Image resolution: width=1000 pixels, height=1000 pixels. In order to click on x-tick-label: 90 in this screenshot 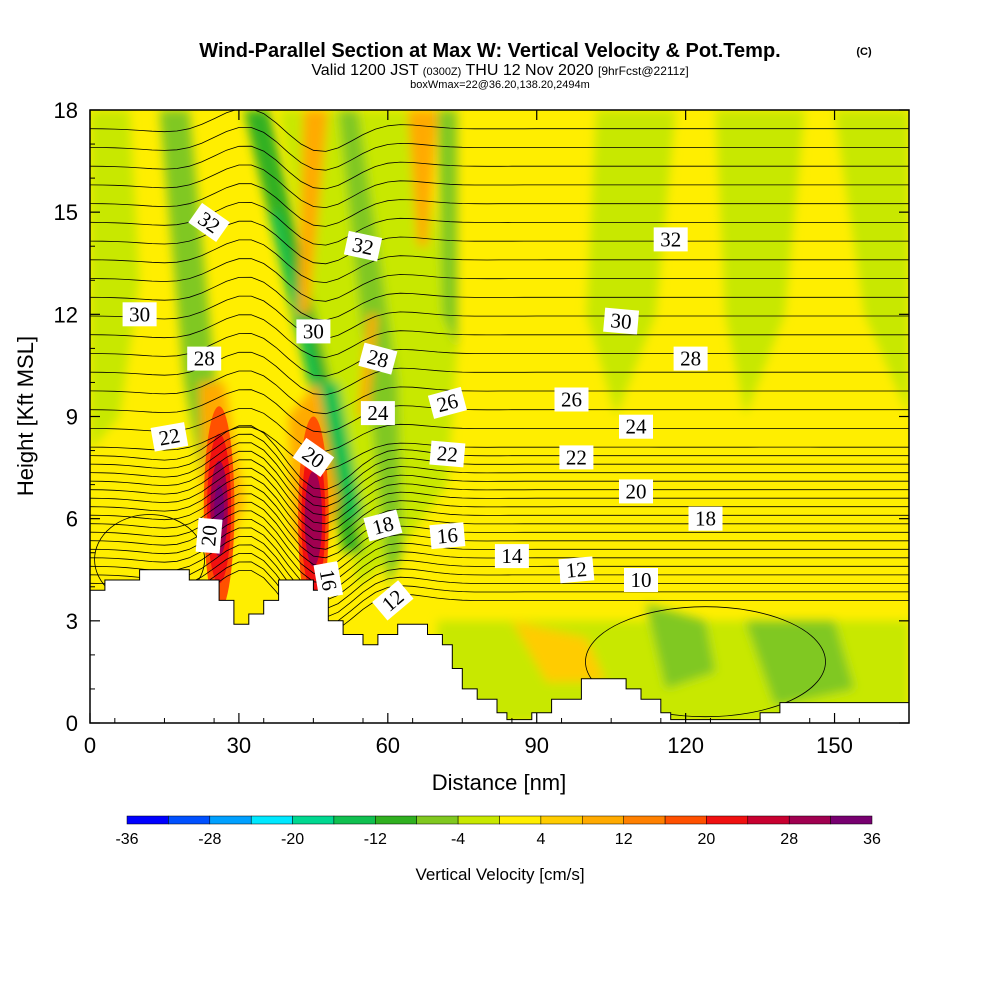, I will do `click(536, 745)`.